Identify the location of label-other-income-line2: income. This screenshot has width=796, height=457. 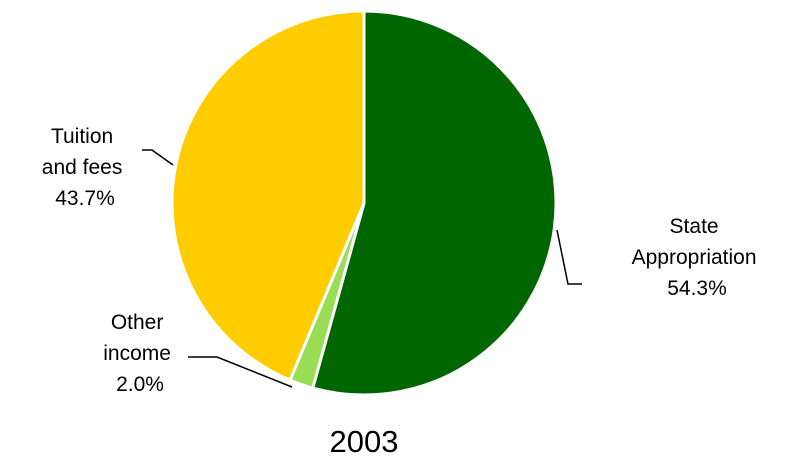
(137, 353).